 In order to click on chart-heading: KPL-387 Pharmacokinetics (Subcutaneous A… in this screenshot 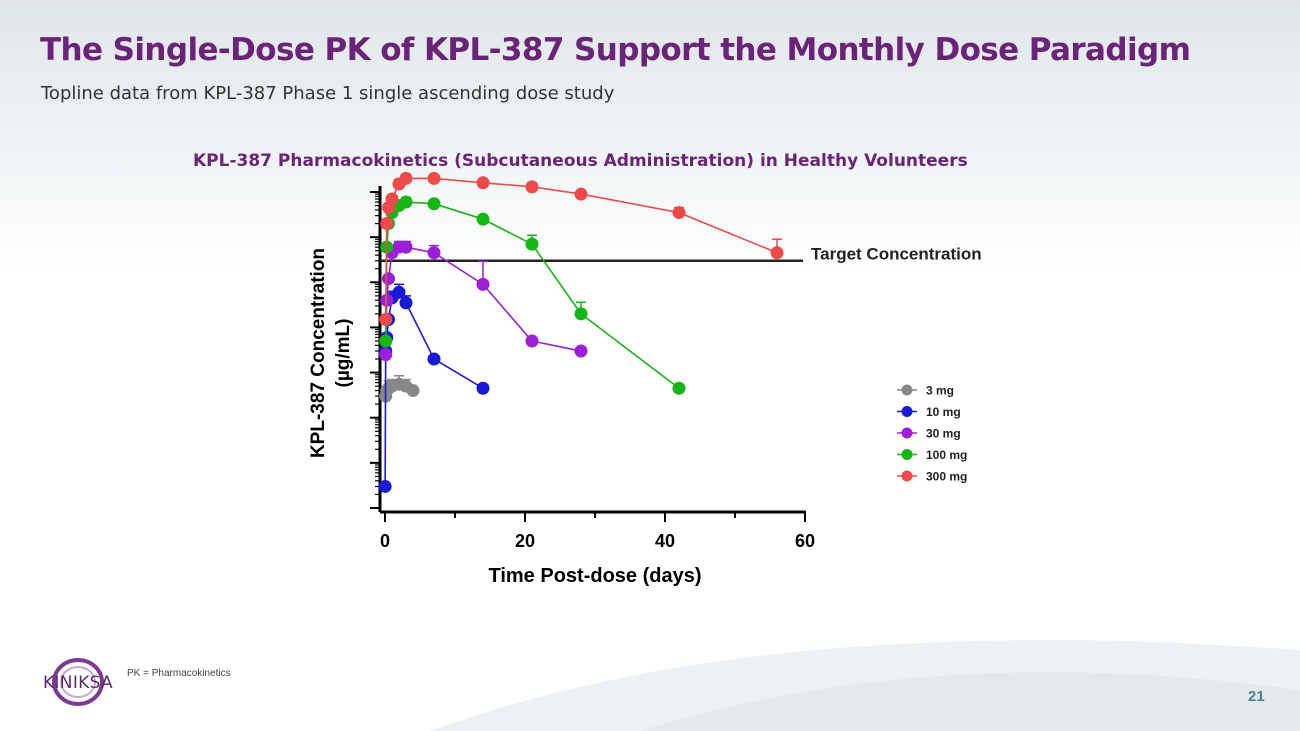, I will do `click(580, 161)`.